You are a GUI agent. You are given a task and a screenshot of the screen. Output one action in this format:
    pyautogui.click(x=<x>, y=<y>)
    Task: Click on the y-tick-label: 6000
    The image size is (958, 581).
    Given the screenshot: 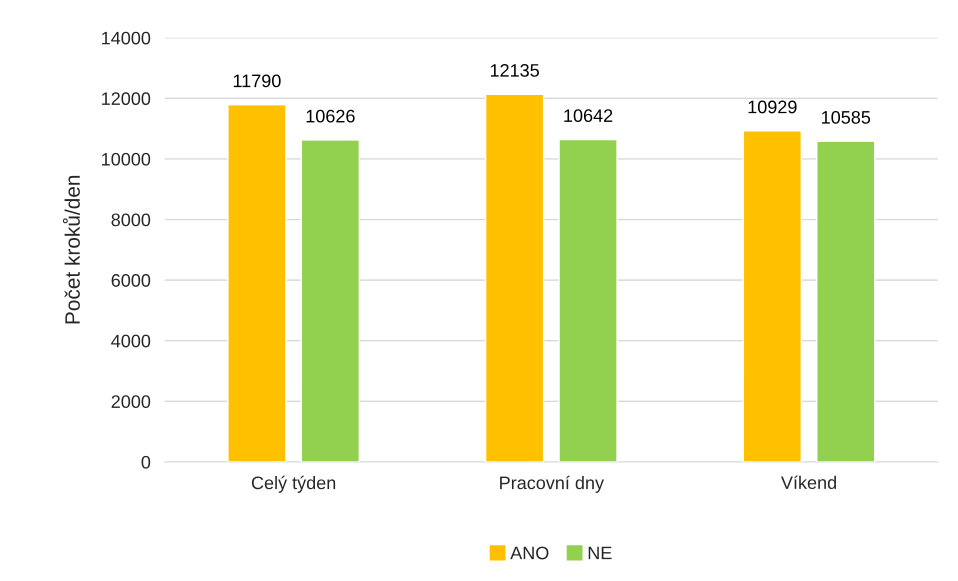 What is the action you would take?
    pyautogui.click(x=131, y=280)
    